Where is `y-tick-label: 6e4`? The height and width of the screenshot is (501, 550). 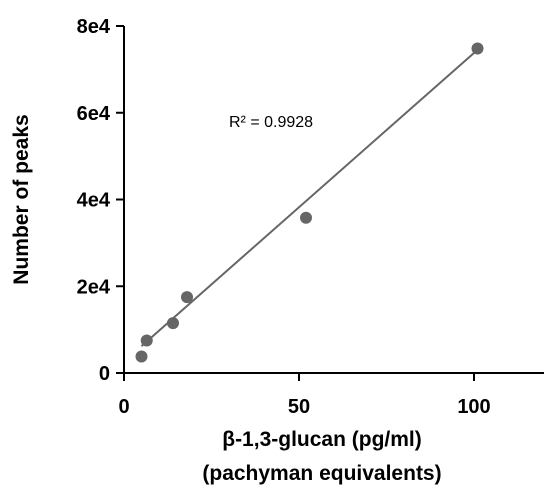
y-tick-label: 6e4 is located at coordinates (94, 114).